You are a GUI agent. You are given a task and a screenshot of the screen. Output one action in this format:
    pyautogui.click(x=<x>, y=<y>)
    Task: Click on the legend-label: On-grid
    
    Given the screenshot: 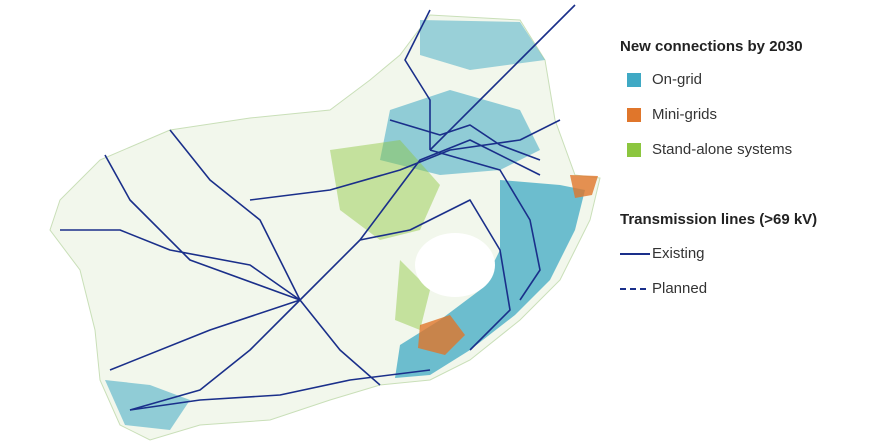 What is the action you would take?
    pyautogui.click(x=677, y=79)
    